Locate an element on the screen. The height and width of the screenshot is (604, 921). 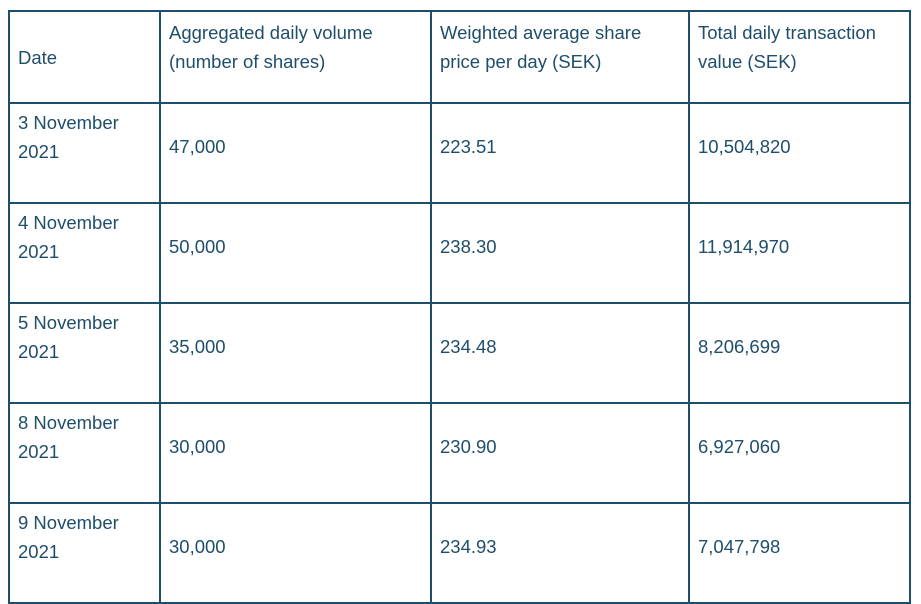
value-cell: 6,927,060 is located at coordinates (799, 453).